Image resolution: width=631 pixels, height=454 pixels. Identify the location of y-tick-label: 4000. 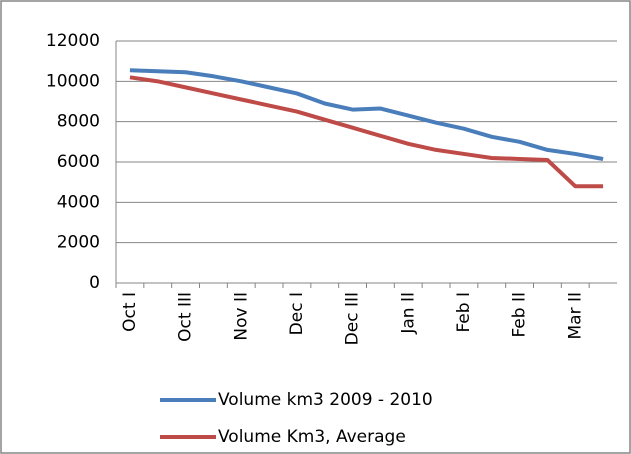
(78, 202).